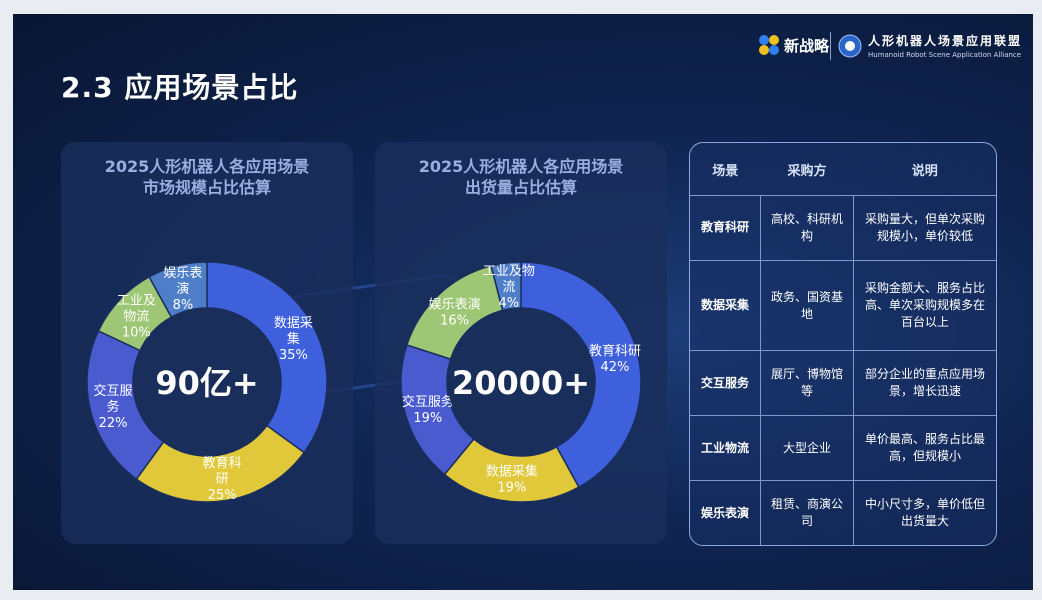  Describe the element at coordinates (509, 303) in the screenshot. I see `slice-percent: 4%` at that location.